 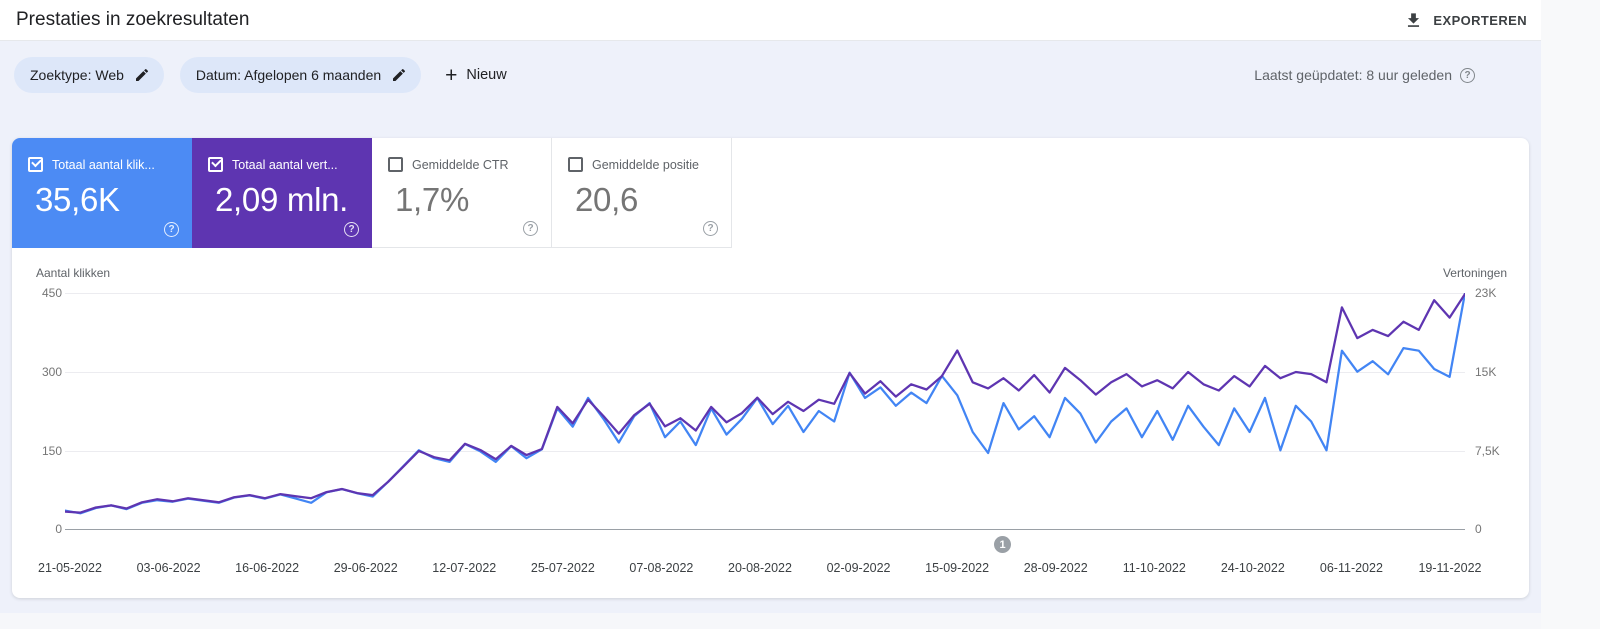 I want to click on last-updated: Laatst geüpdatet: 8 uur geleden, so click(x=1364, y=75).